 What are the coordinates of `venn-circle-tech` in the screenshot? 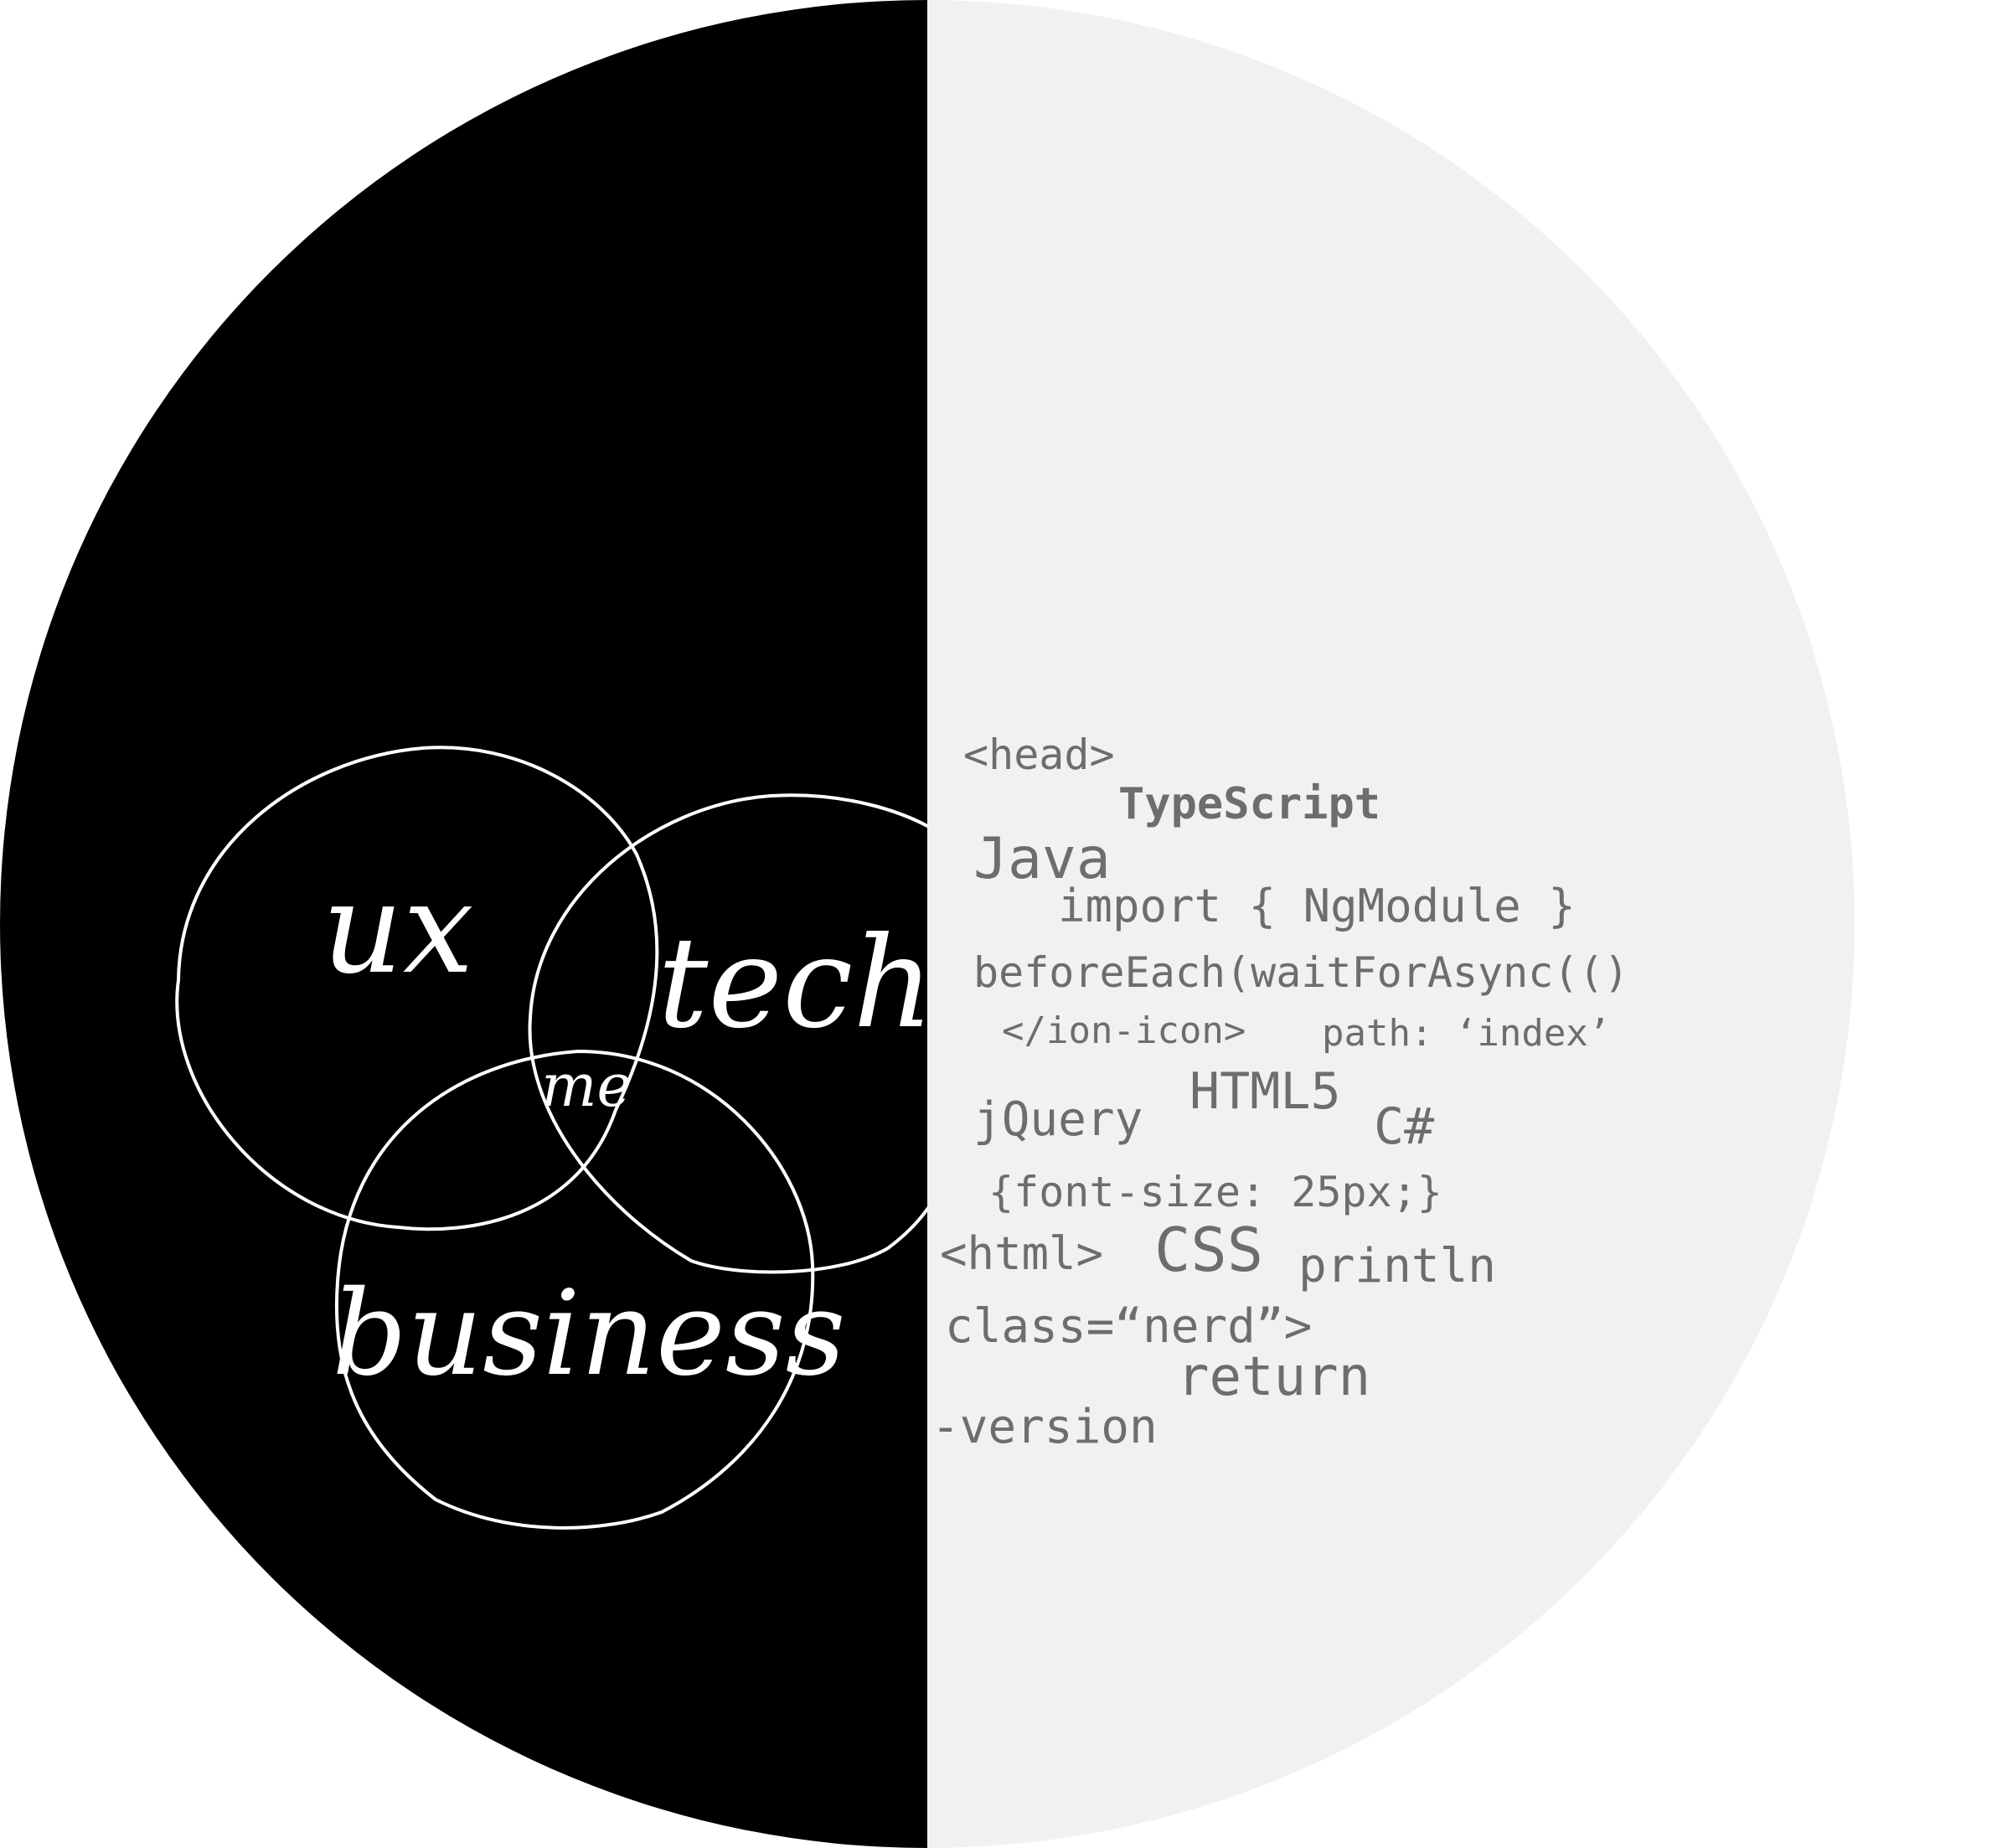 It's located at (727, 1033).